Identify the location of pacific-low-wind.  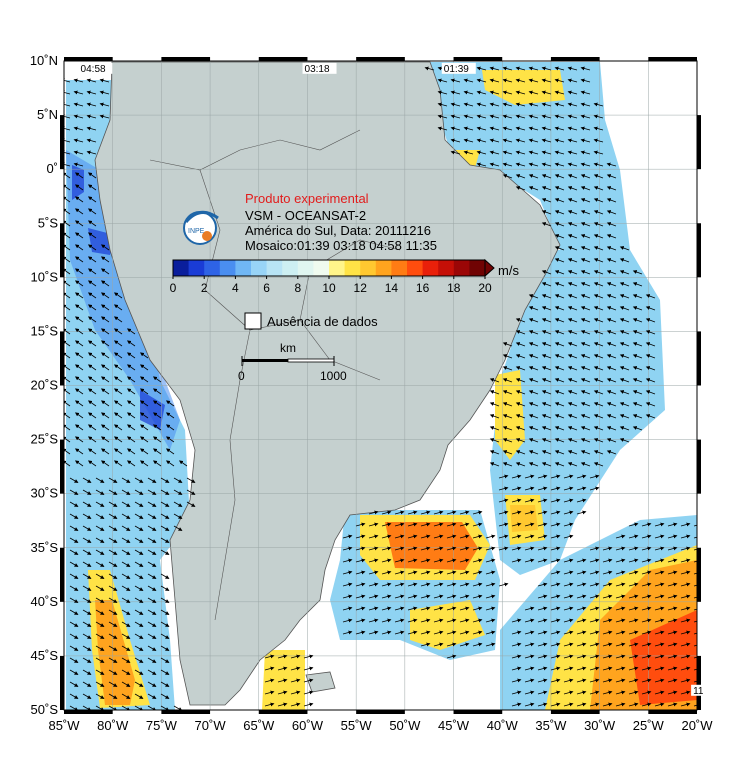
(118, 297).